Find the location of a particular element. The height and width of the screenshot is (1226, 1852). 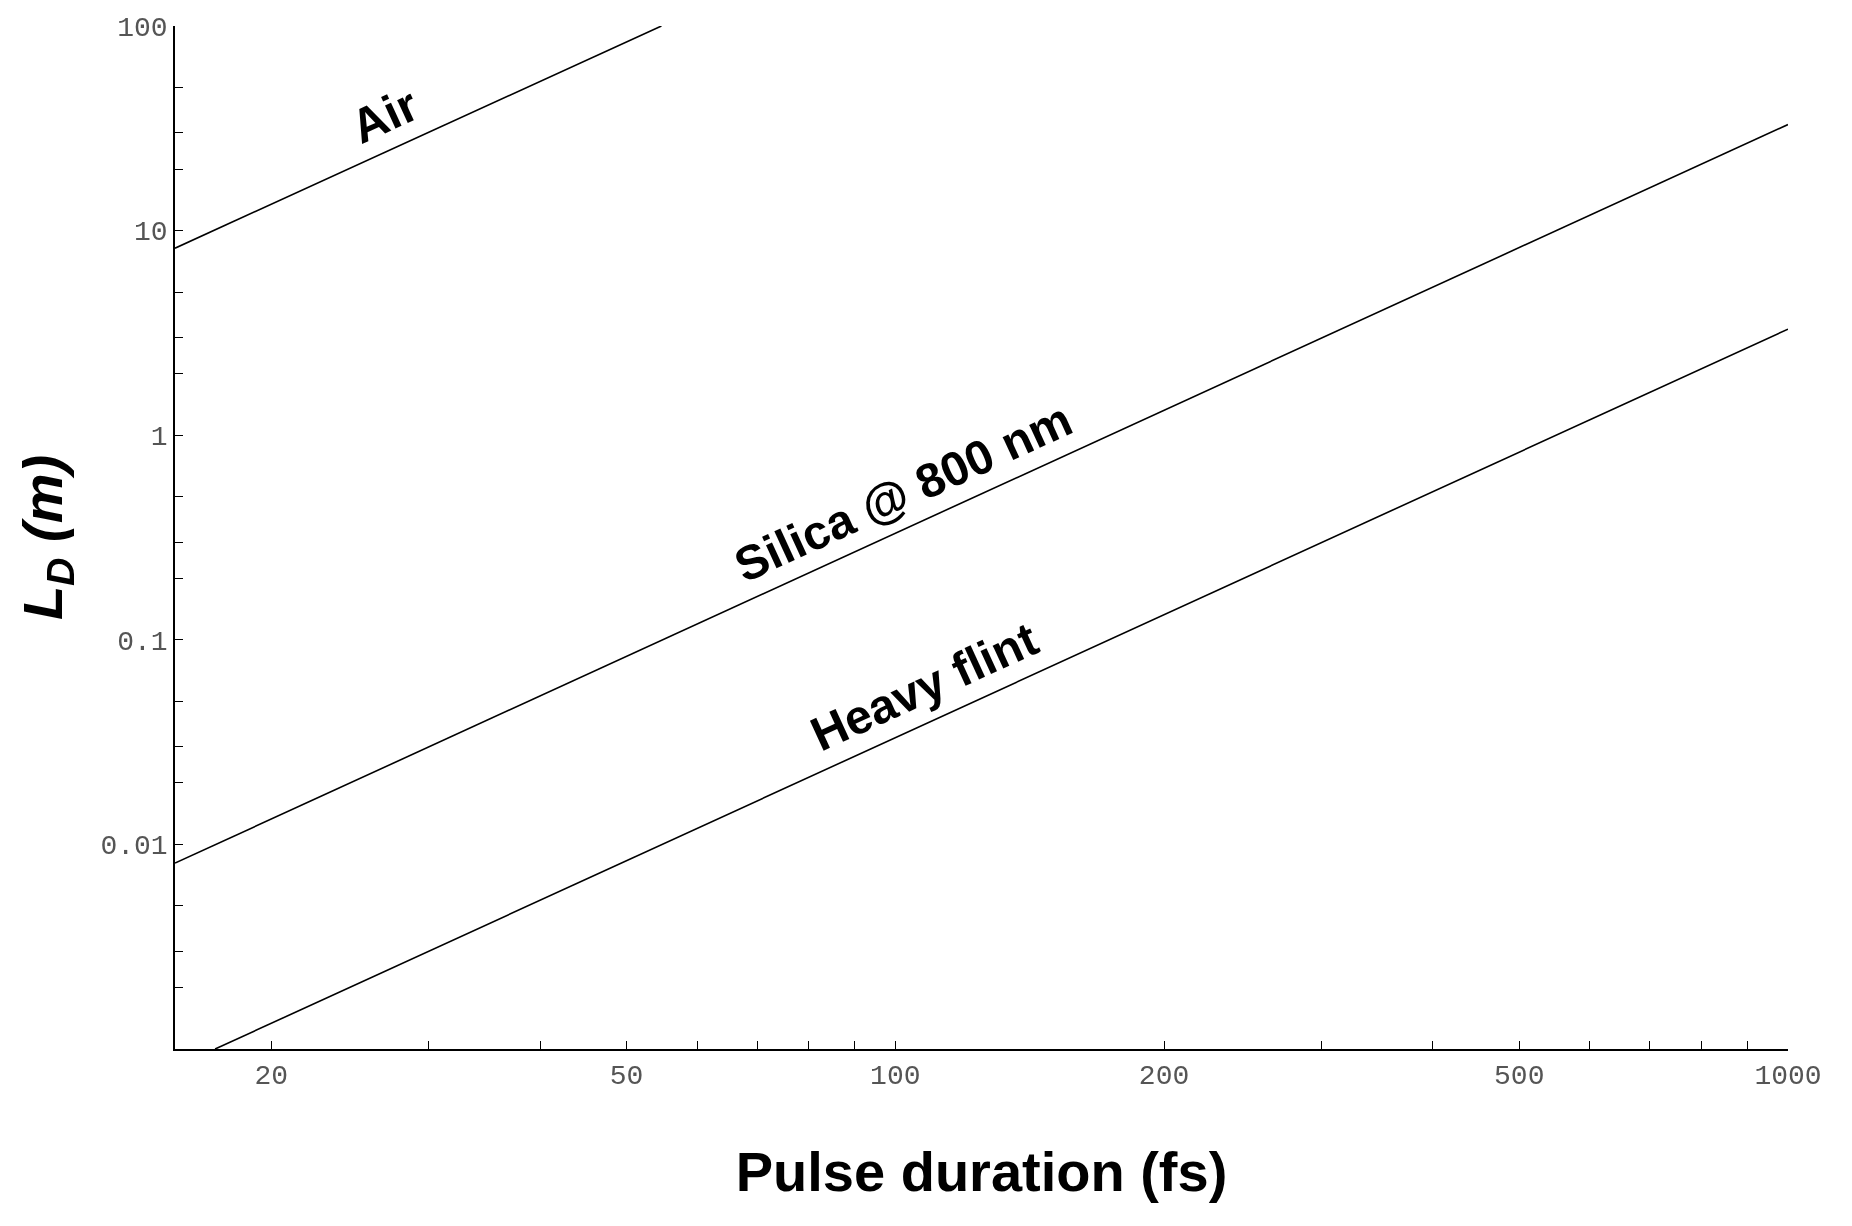

text: Air is located at coordinates (384, 115).